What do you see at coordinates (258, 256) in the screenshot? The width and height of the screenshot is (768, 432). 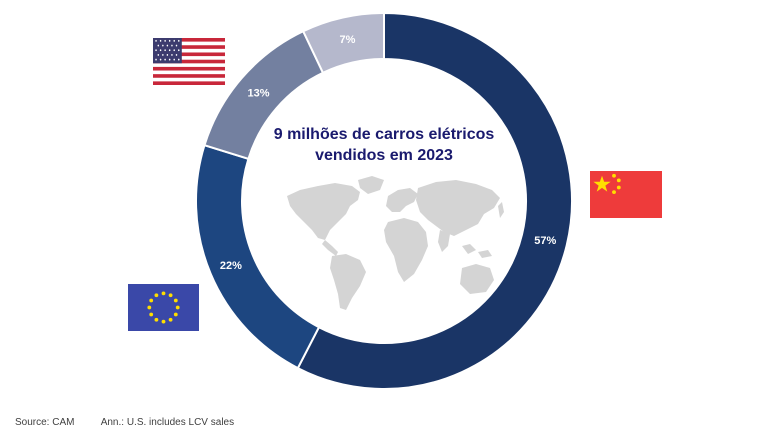 I see `slice-eu` at bounding box center [258, 256].